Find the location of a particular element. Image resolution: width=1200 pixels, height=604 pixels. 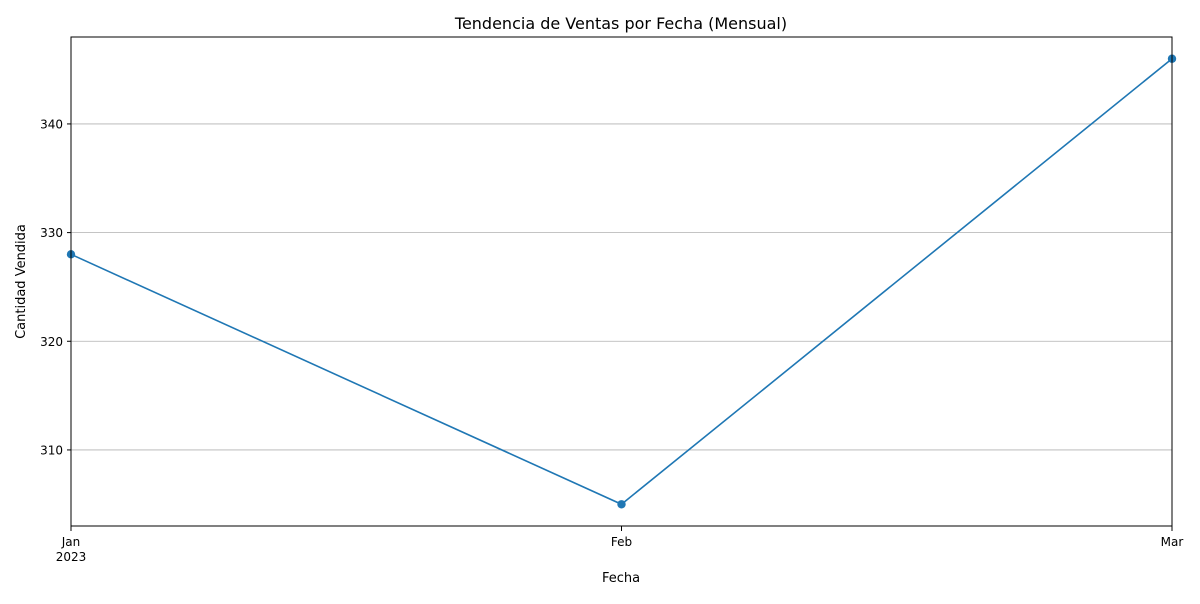

y-tick-label: 330 is located at coordinates (51, 233).